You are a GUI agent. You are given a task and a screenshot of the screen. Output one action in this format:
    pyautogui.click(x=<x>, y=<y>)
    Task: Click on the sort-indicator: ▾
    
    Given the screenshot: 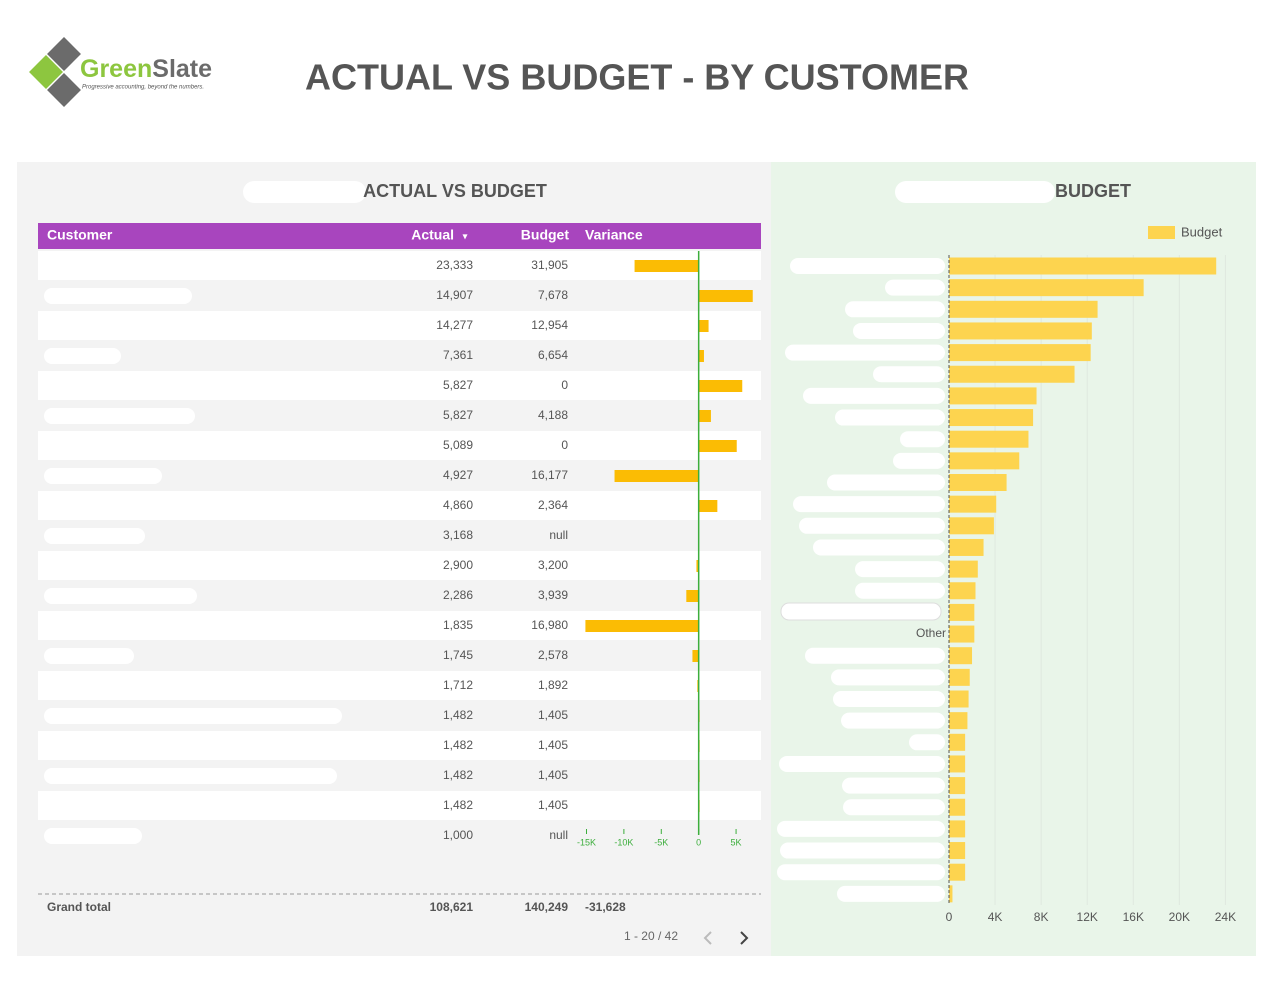 What is the action you would take?
    pyautogui.click(x=464, y=237)
    